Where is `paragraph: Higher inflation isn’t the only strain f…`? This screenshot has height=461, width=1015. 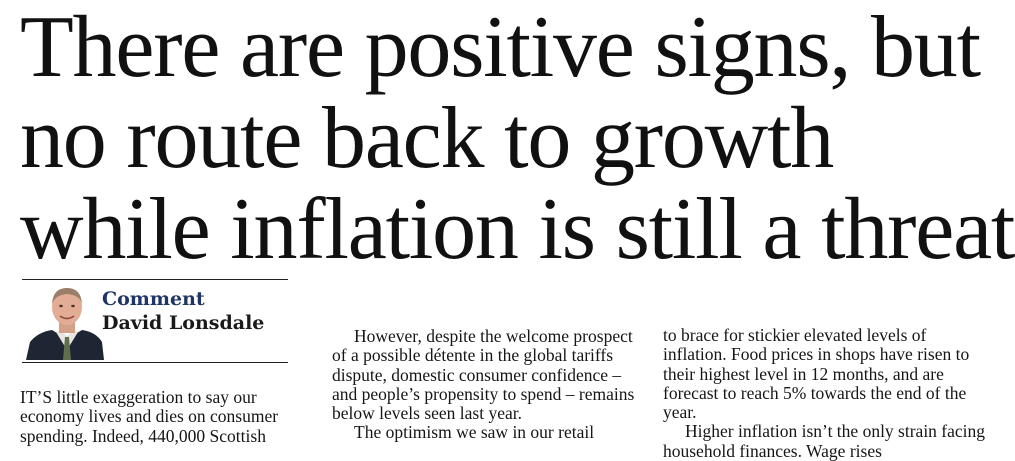
paragraph: Higher inflation isn’t the only strain f… is located at coordinates (824, 441).